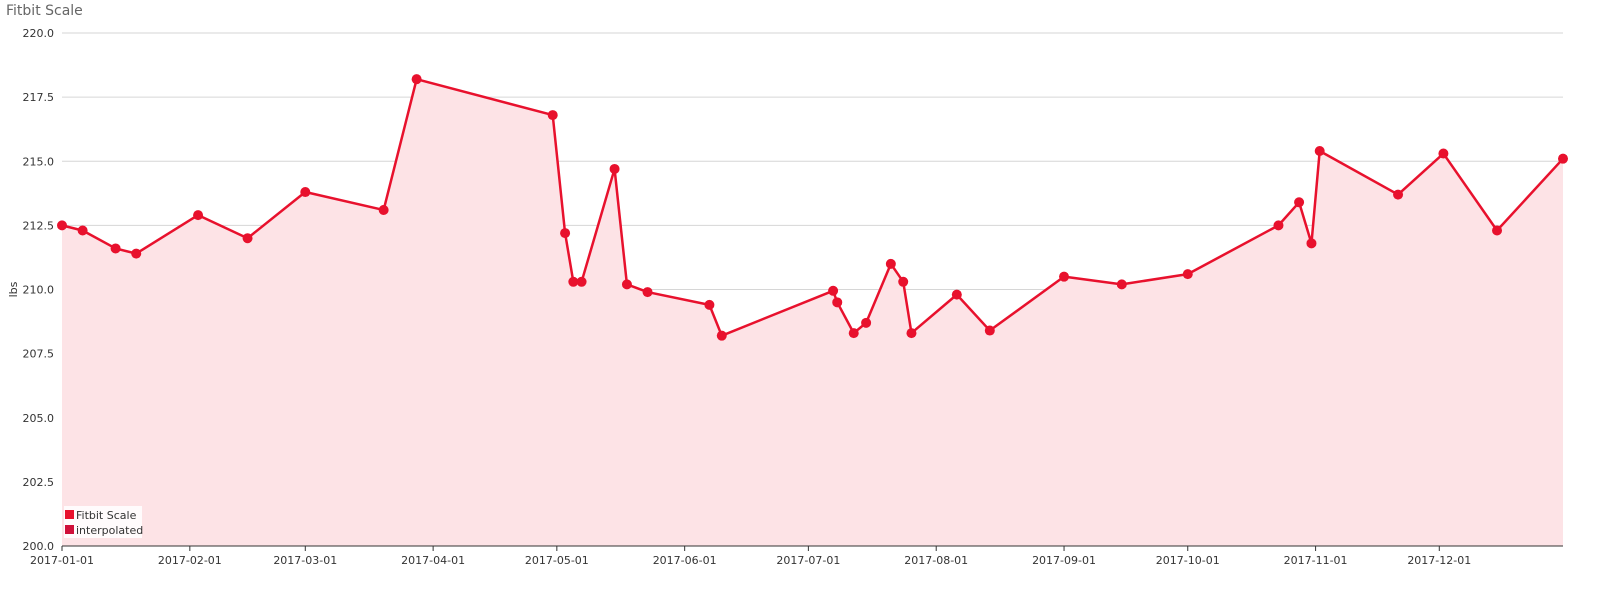 The width and height of the screenshot is (1624, 590). Describe the element at coordinates (936, 560) in the screenshot. I see `x-tick-label: 2017-08-01` at that location.